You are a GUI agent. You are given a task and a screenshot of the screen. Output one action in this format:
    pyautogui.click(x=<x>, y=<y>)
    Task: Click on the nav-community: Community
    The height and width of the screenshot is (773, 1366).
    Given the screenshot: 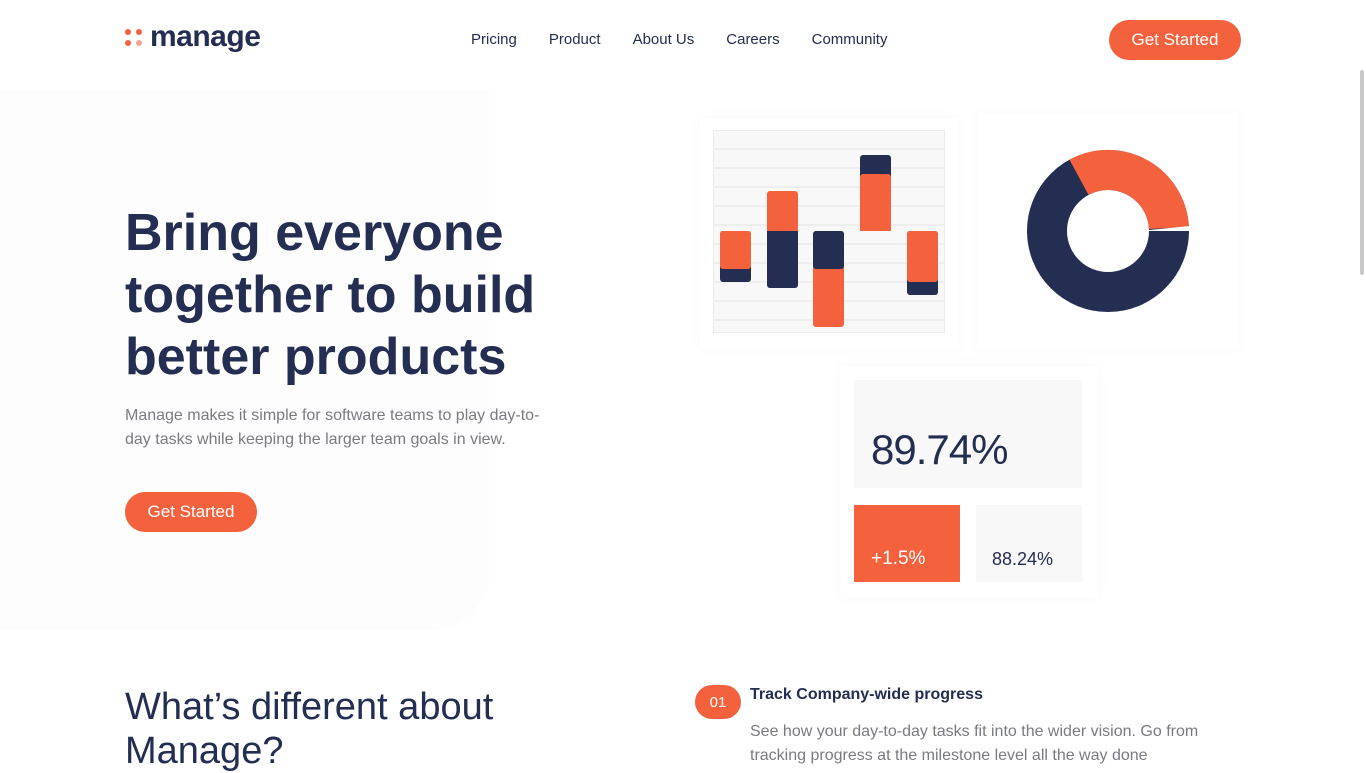 What is the action you would take?
    pyautogui.click(x=849, y=39)
    